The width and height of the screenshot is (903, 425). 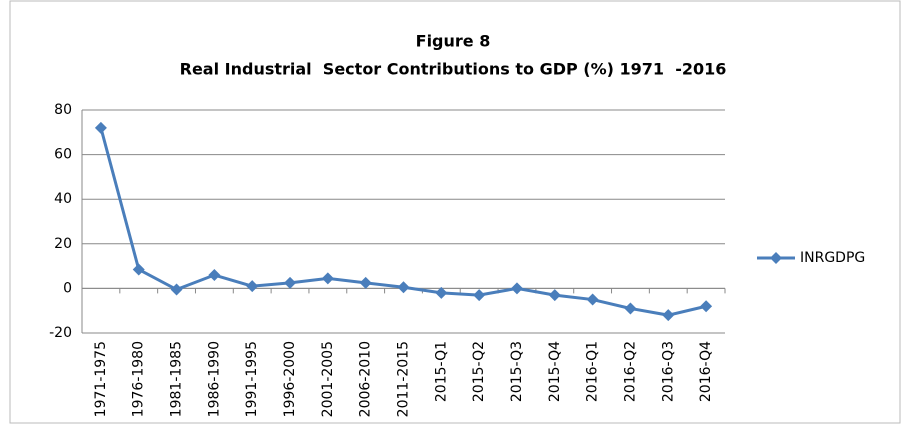 I want to click on y-tick-label: 40, so click(x=63, y=199).